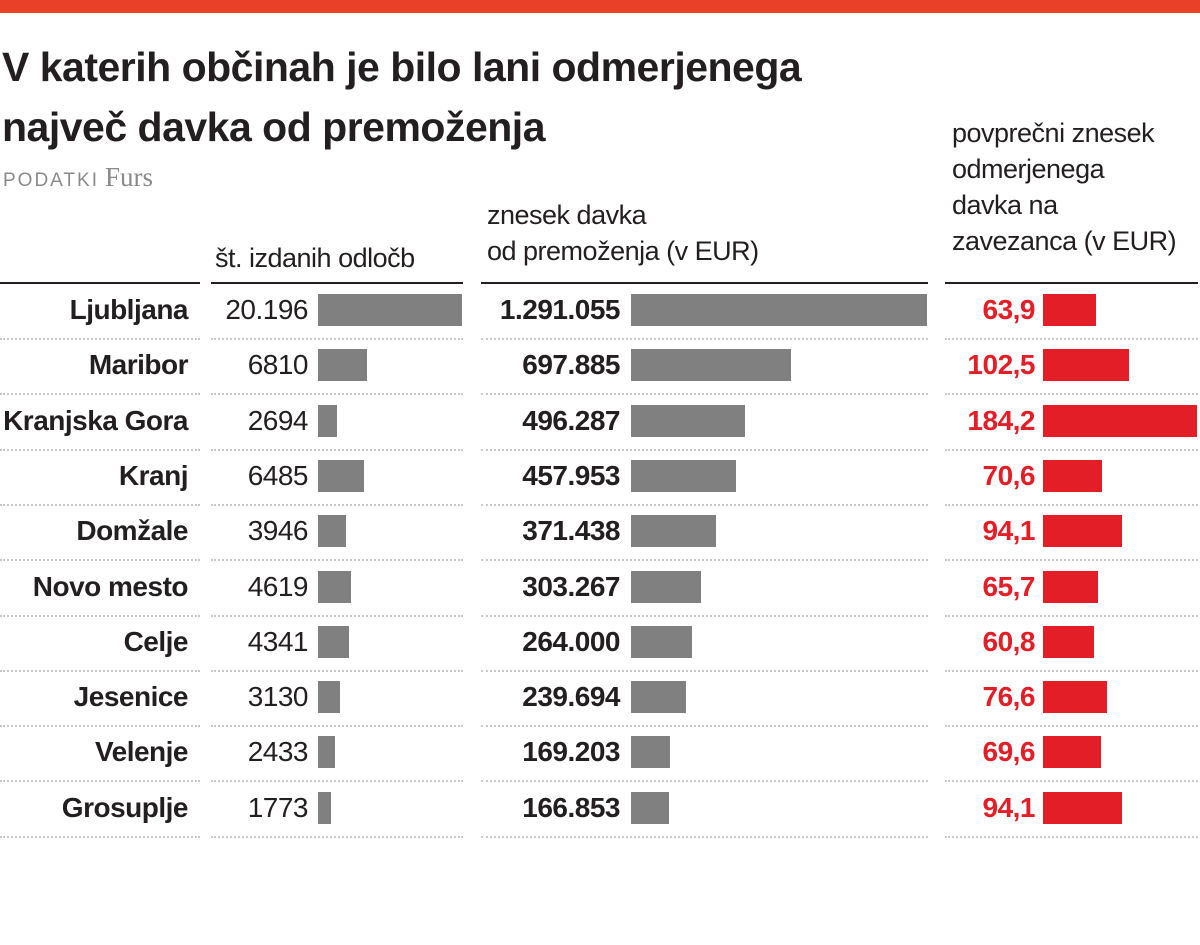  Describe the element at coordinates (1053, 133) in the screenshot. I see `header-line: povprečni znesek` at that location.